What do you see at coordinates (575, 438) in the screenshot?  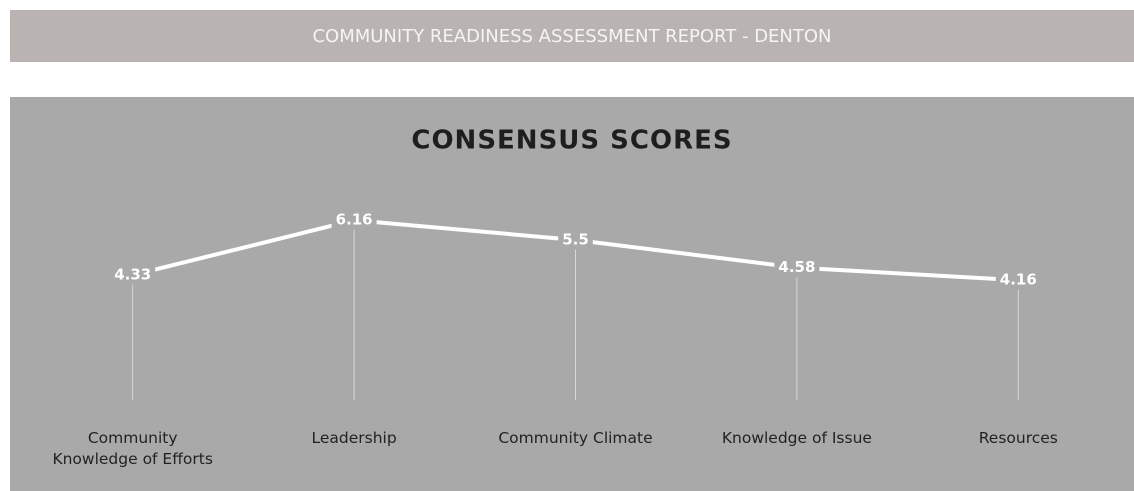 I see `x-tick-label: Community Climate` at bounding box center [575, 438].